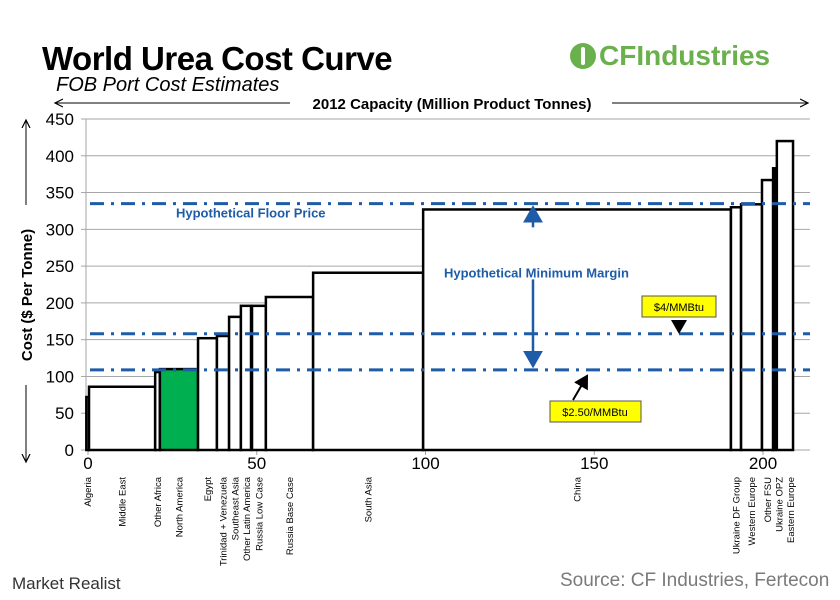 Image resolution: width=840 pixels, height=600 pixels. I want to click on cost-bar-ukraine-df-group, so click(736, 329).